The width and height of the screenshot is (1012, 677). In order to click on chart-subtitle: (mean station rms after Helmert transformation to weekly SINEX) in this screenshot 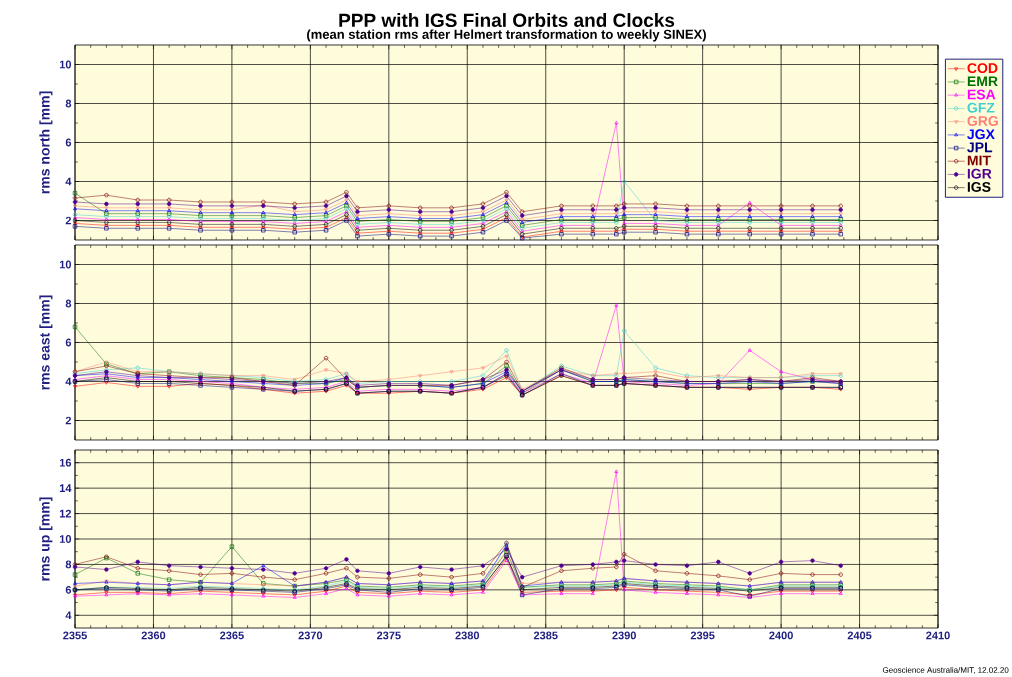, I will do `click(506, 35)`.